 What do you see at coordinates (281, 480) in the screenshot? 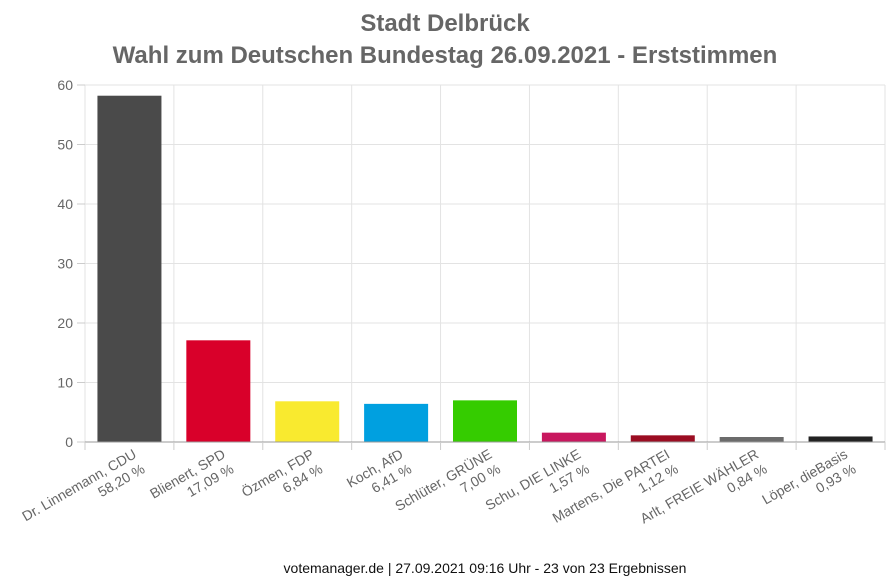
I see `x-category-label: Özmen, FDP6,84 %` at bounding box center [281, 480].